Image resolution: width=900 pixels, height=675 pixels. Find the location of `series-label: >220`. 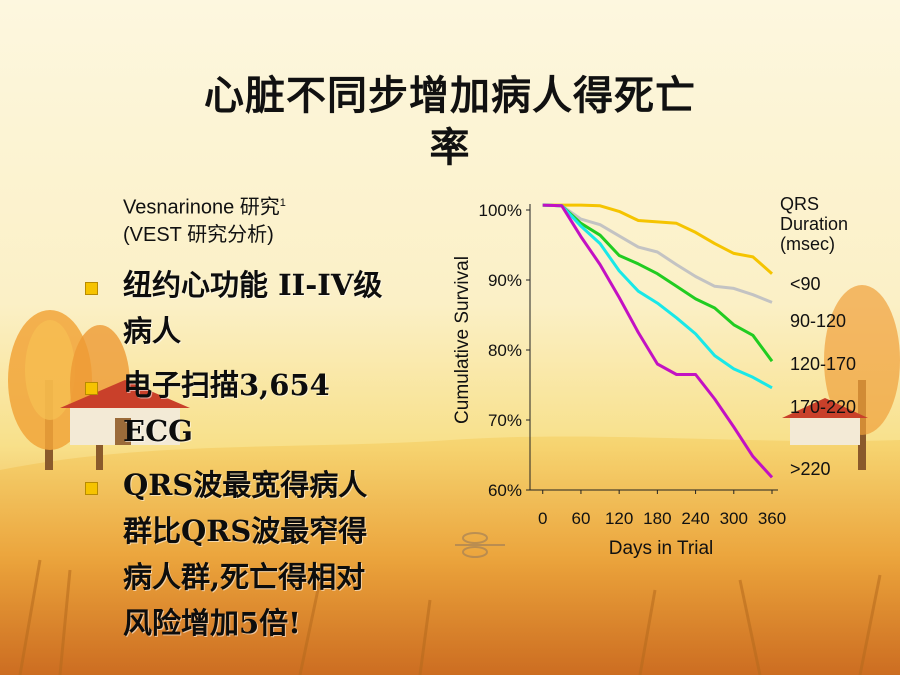

series-label: >220 is located at coordinates (810, 469).